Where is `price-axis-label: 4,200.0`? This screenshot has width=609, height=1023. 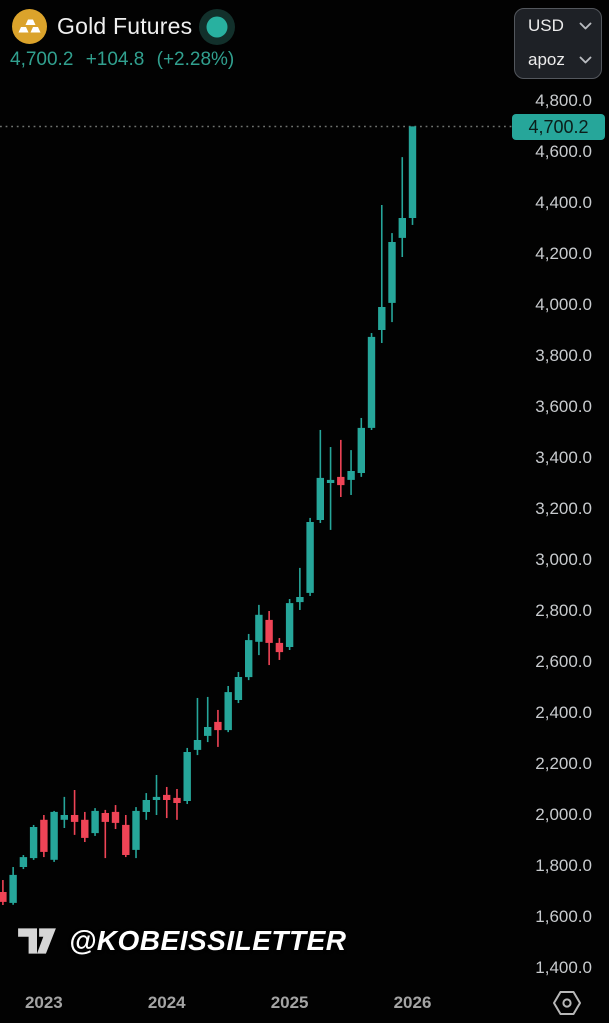 price-axis-label: 4,200.0 is located at coordinates (563, 253).